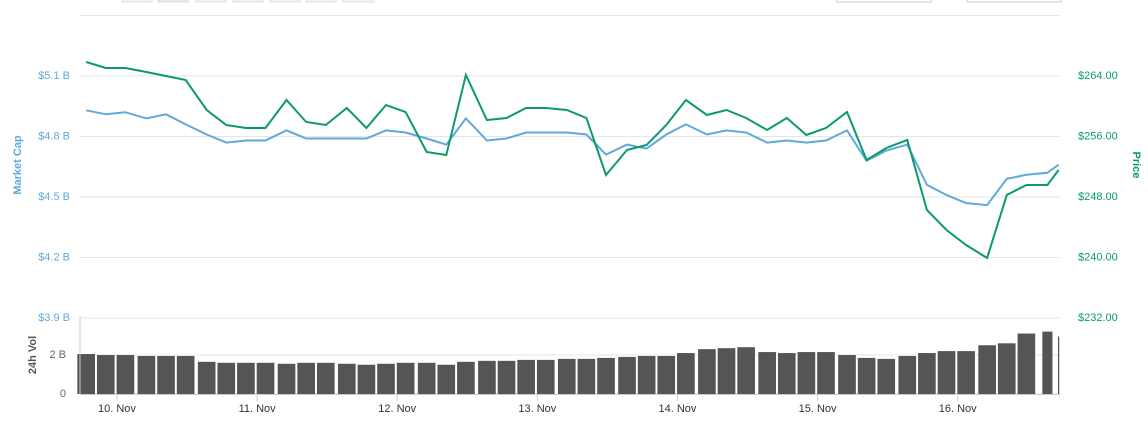  I want to click on y2-tick-label: $240.00, so click(1098, 257).